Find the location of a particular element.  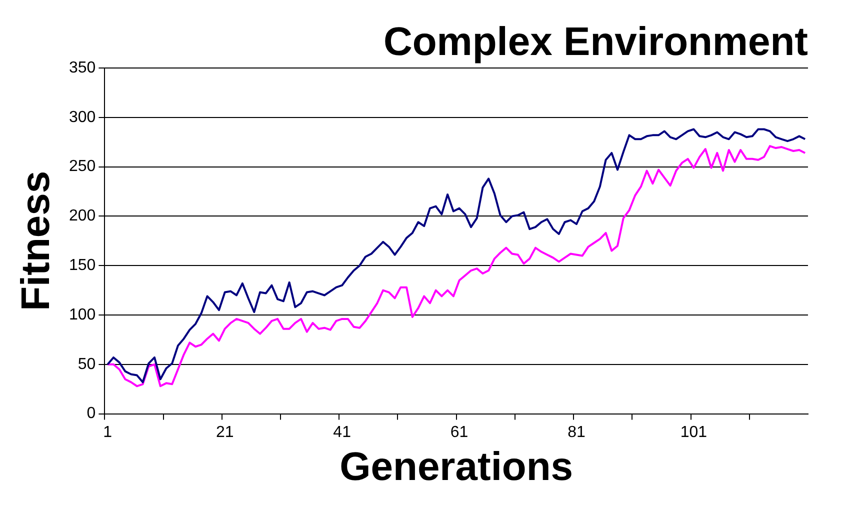

y-tick-label: 250 is located at coordinates (82, 167).